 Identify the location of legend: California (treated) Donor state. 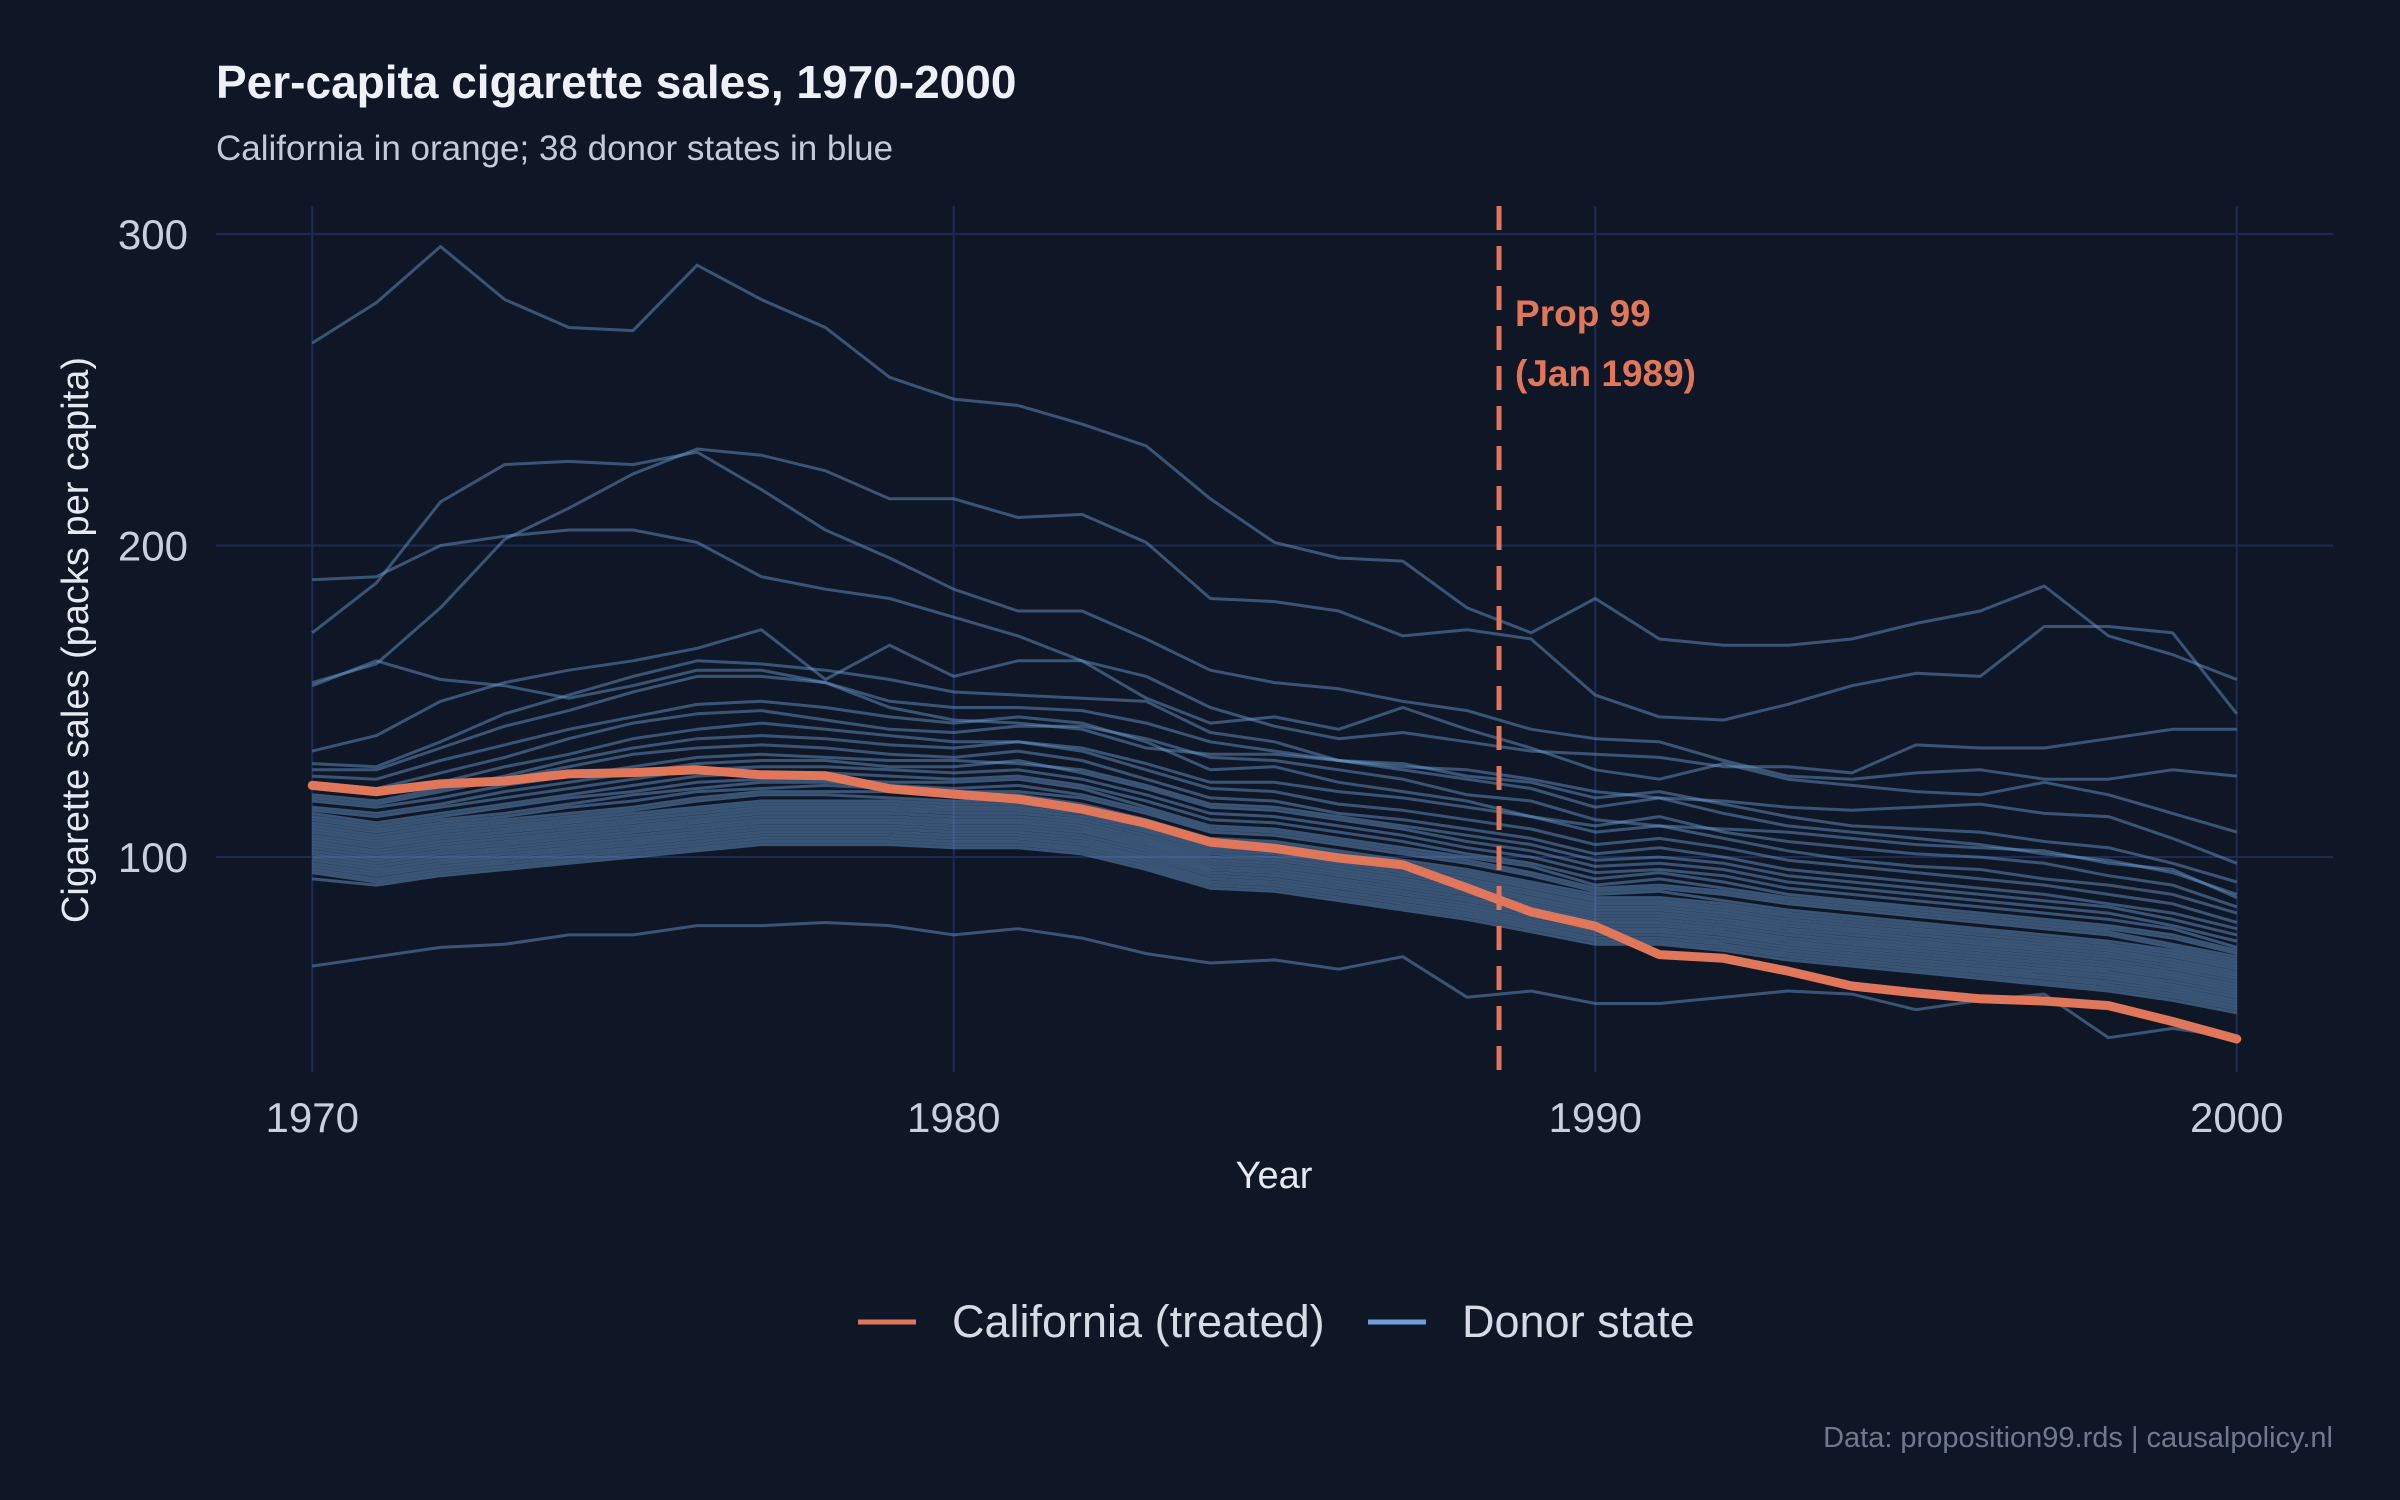
(1276, 1321).